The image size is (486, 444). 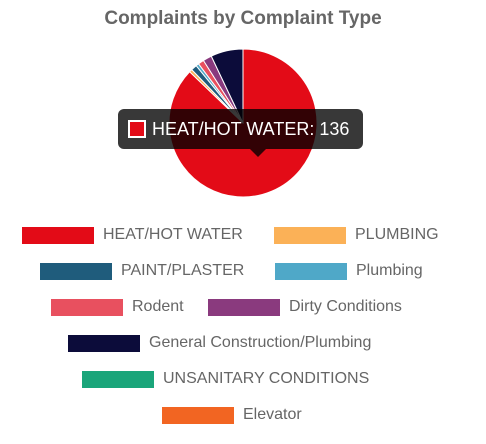 I want to click on legend-label: Elevator, so click(x=272, y=414).